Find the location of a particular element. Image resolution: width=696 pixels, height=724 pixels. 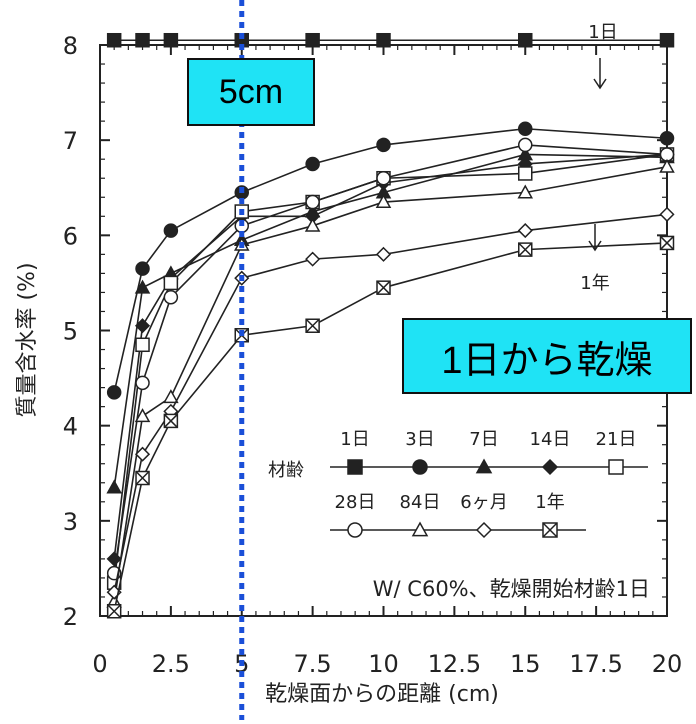

y-tick-label: 3 is located at coordinates (70, 522).